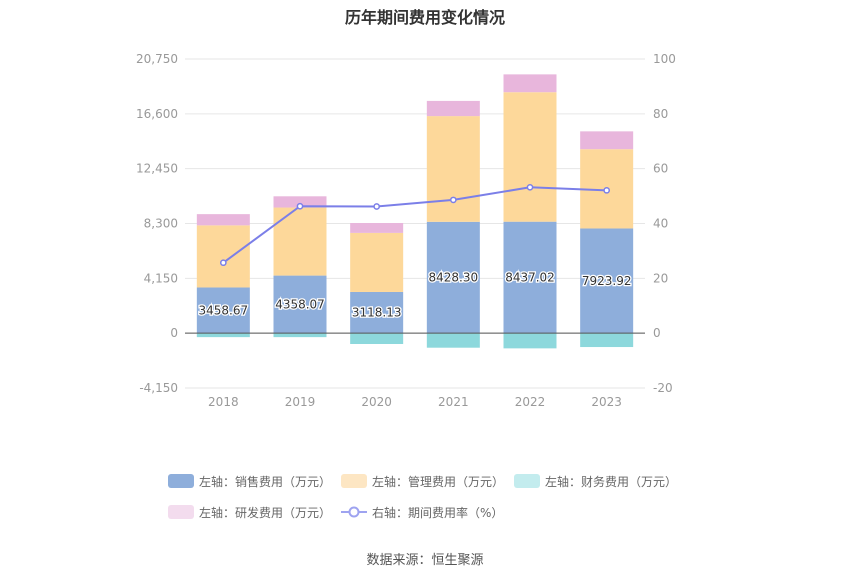  I want to click on left-tick-label: 0, so click(174, 333).